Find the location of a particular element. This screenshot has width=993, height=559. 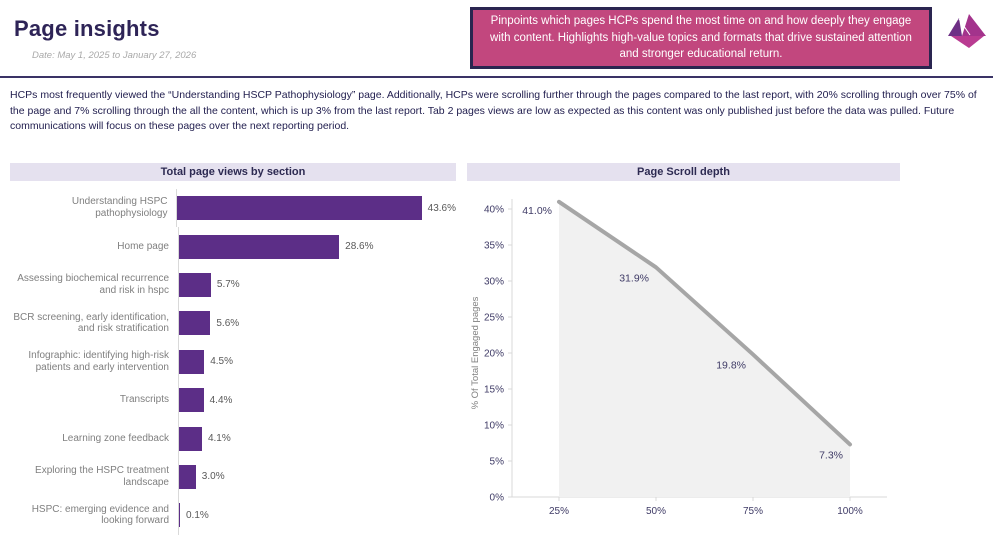

bar-chart-title: Total page views by section is located at coordinates (233, 172).